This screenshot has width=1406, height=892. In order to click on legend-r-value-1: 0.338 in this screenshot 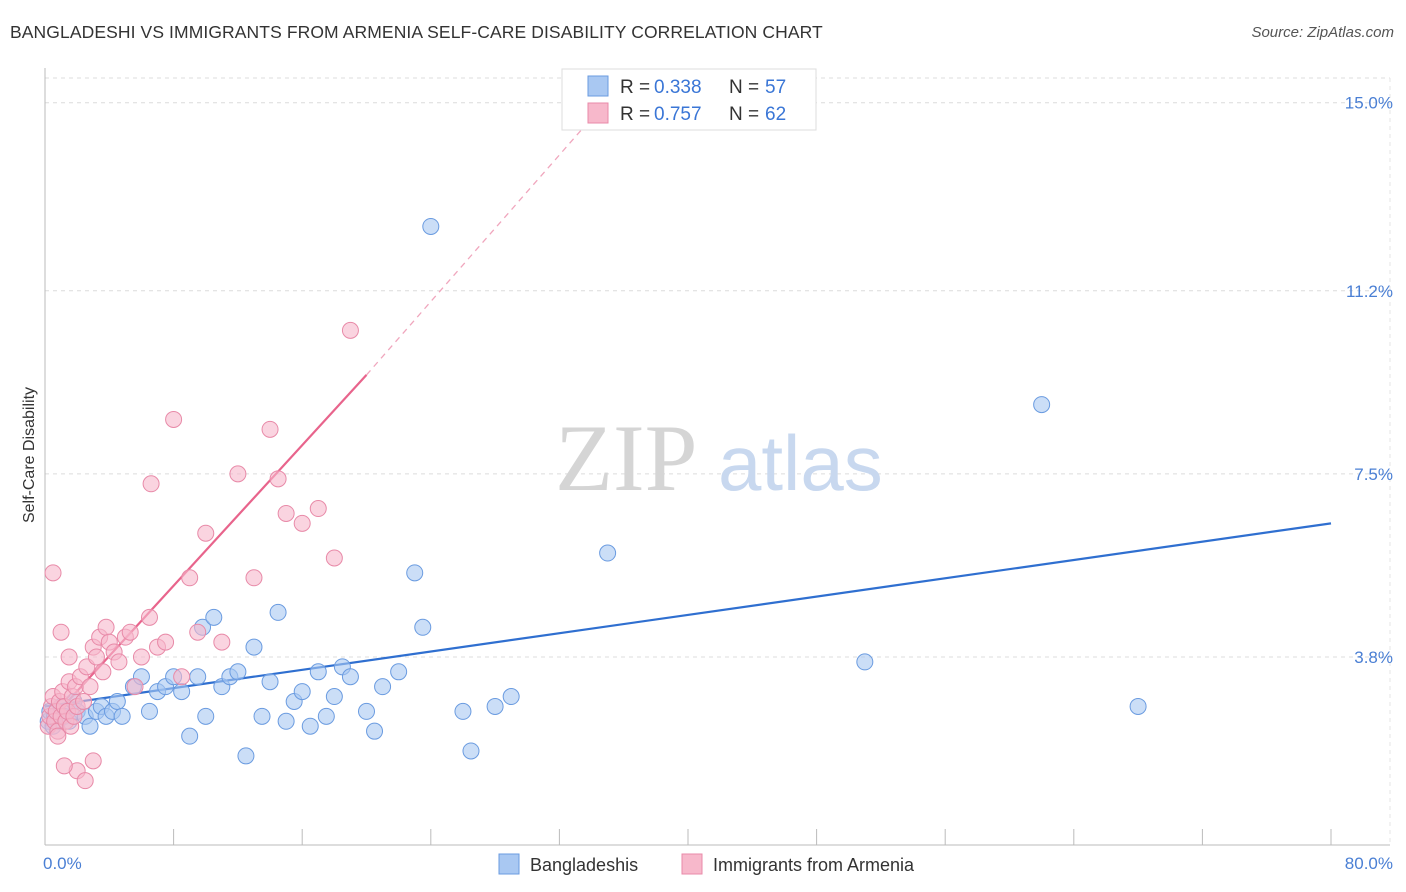, I will do `click(678, 87)`.